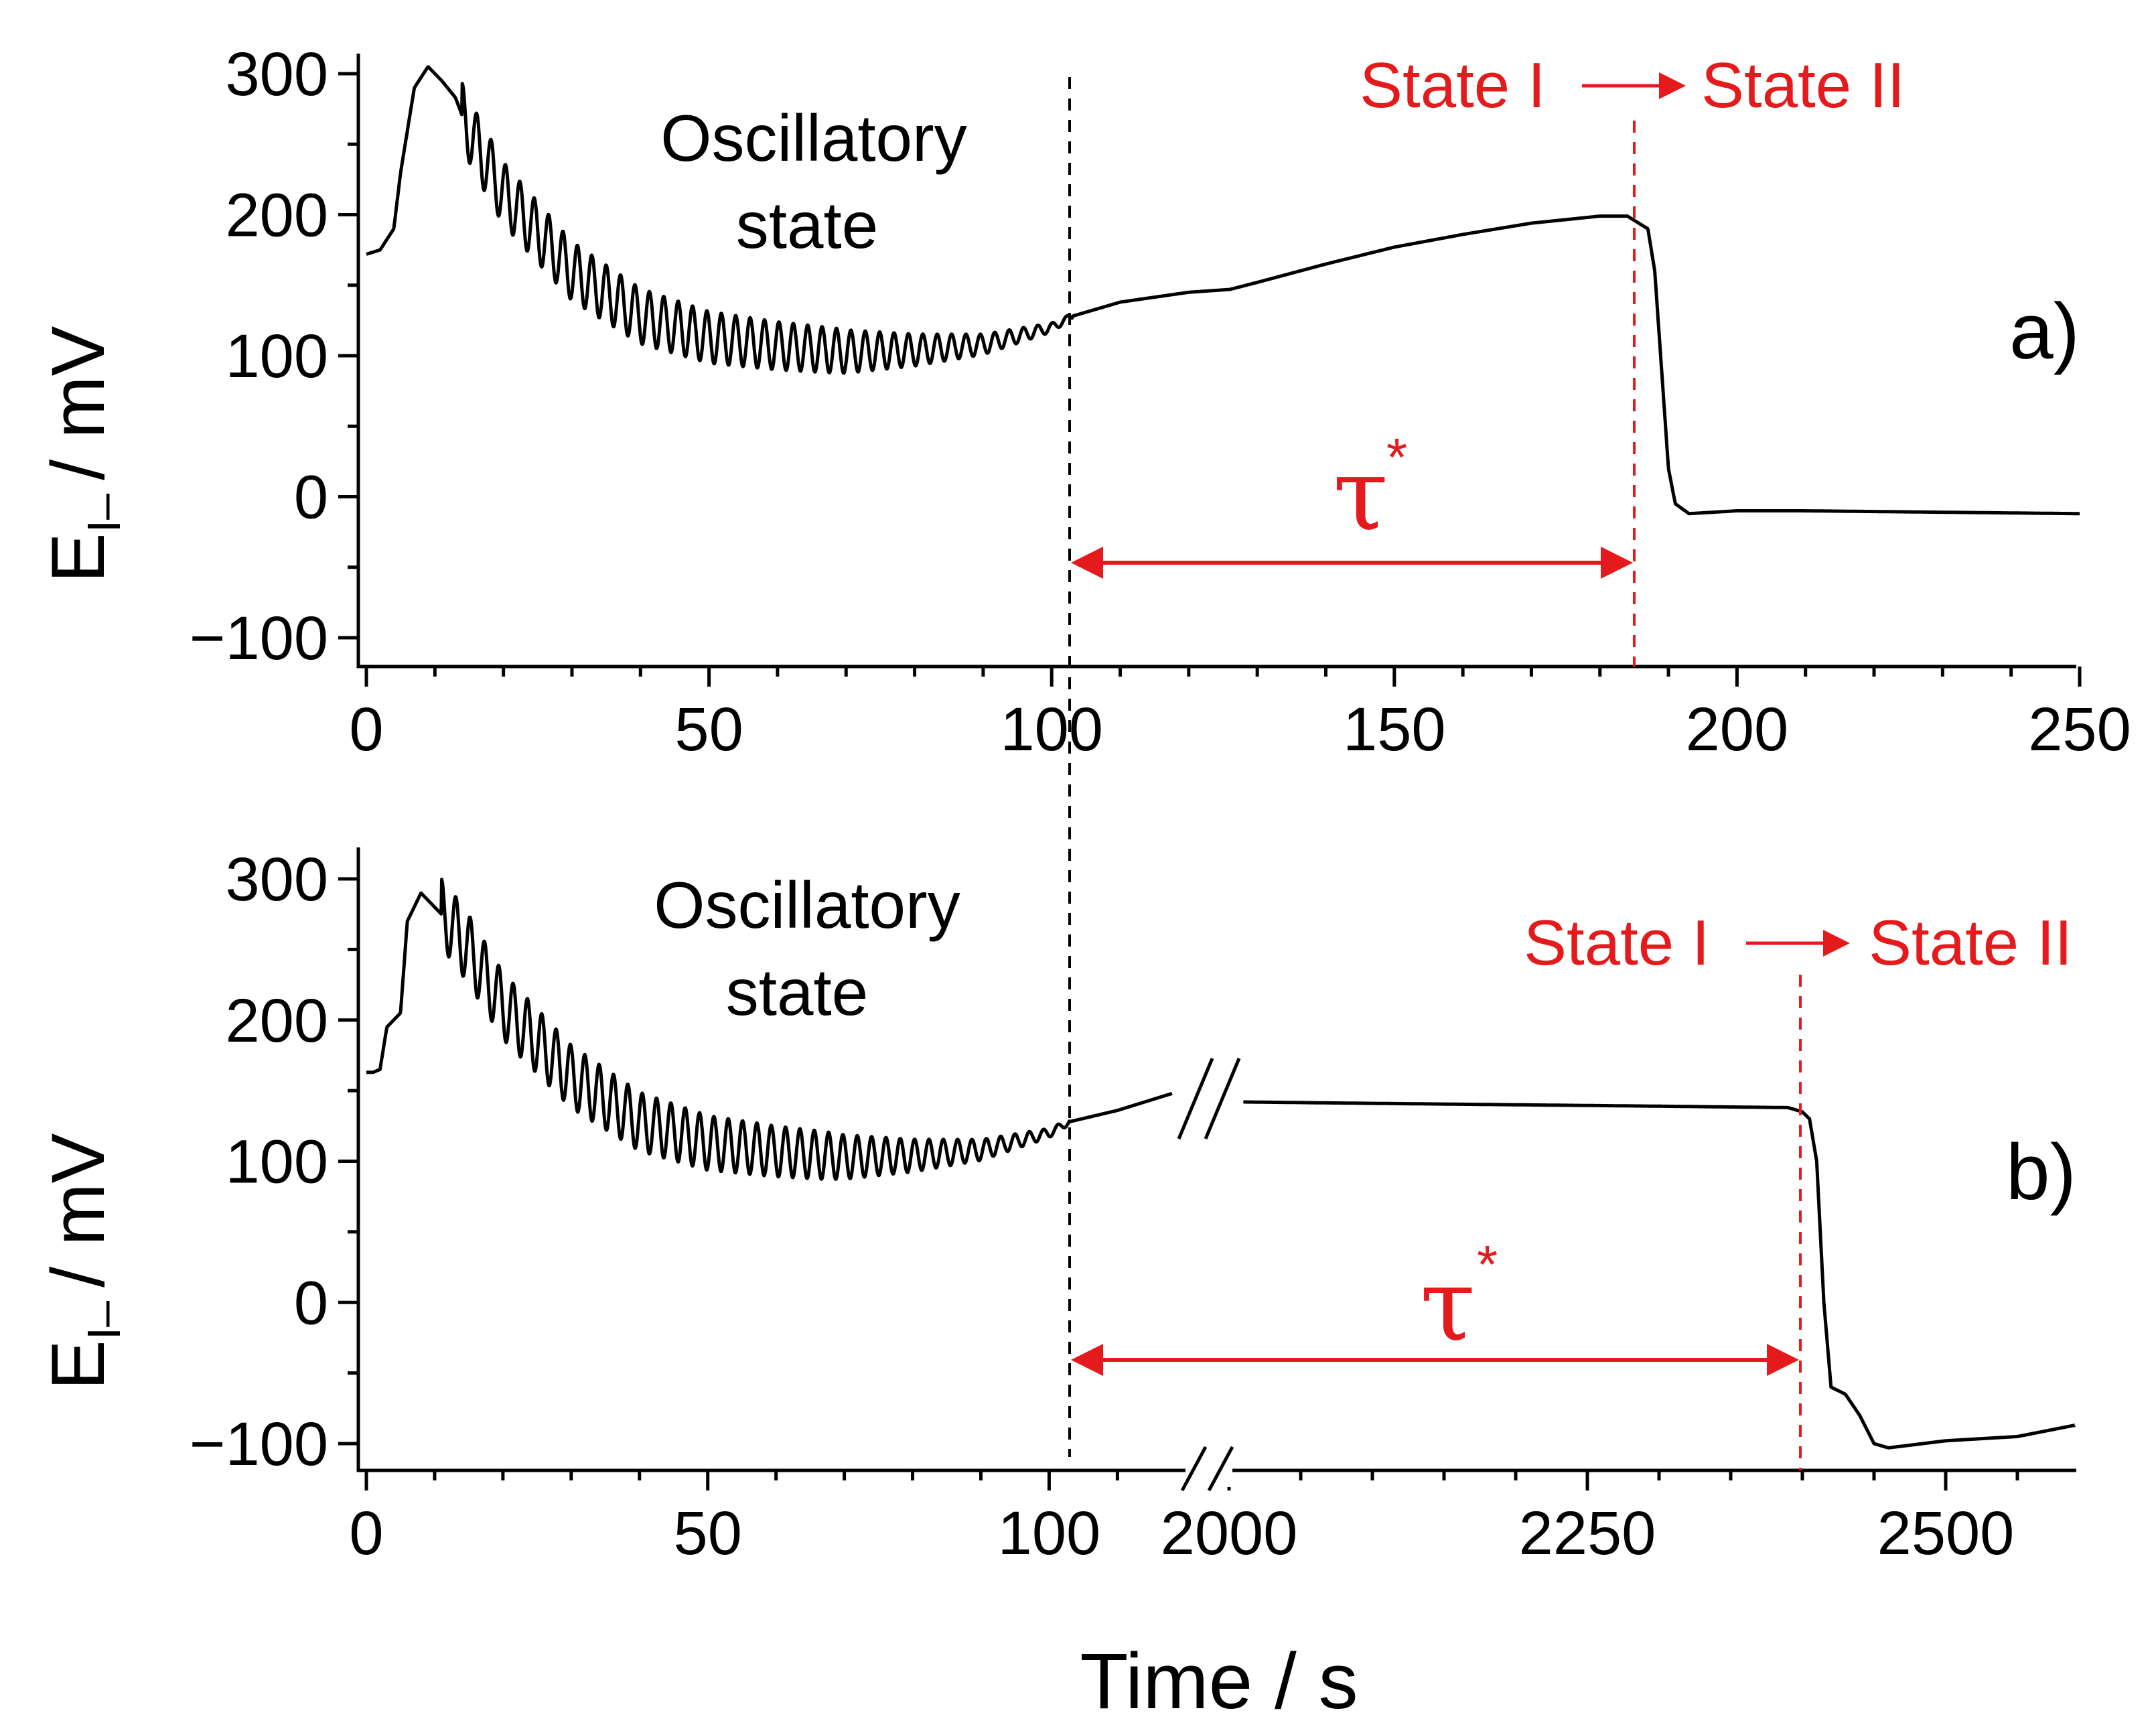  I want to click on panel-b-annotation-line1: Oscillatory, so click(807, 905).